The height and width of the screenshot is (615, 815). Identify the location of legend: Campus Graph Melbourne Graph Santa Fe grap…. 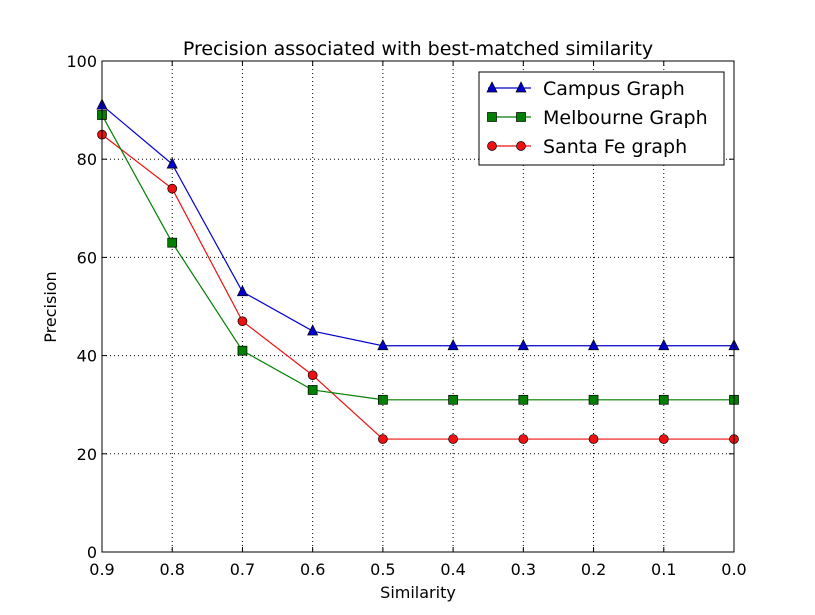
(601, 118).